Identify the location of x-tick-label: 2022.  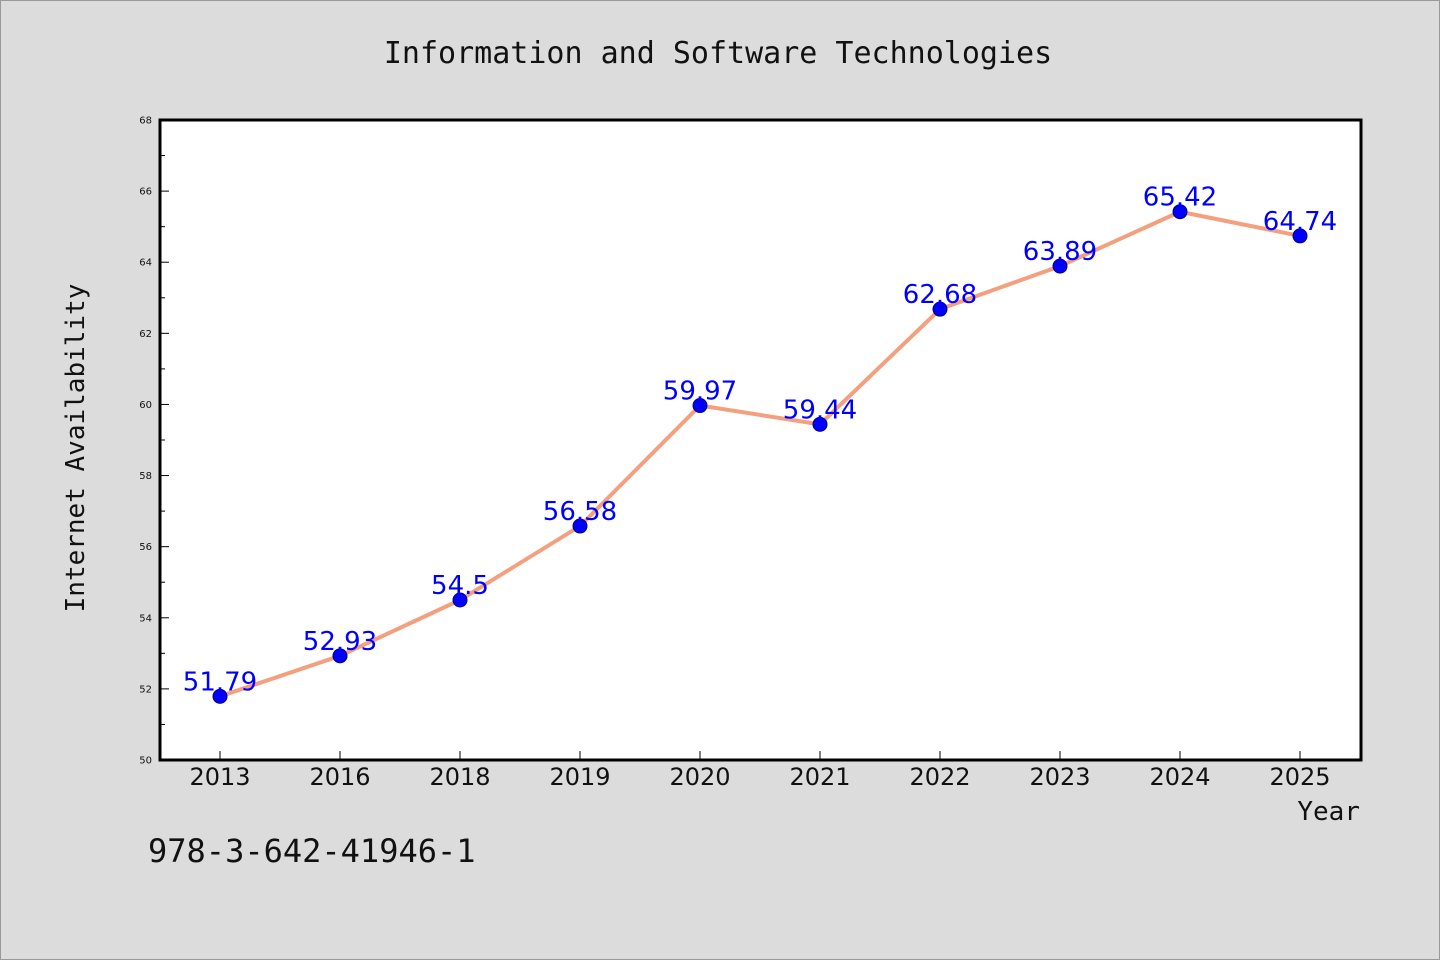
(939, 777).